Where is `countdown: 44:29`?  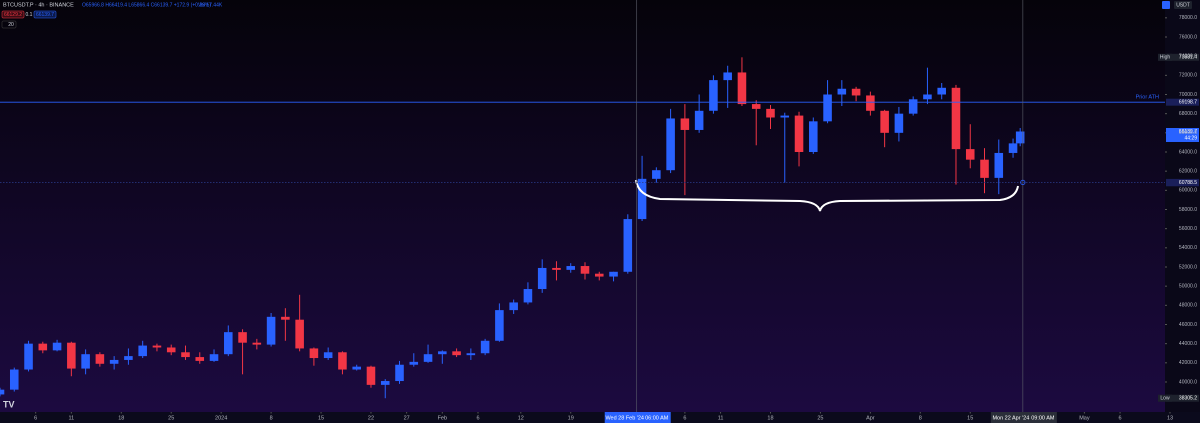 countdown: 44:29 is located at coordinates (1190, 138).